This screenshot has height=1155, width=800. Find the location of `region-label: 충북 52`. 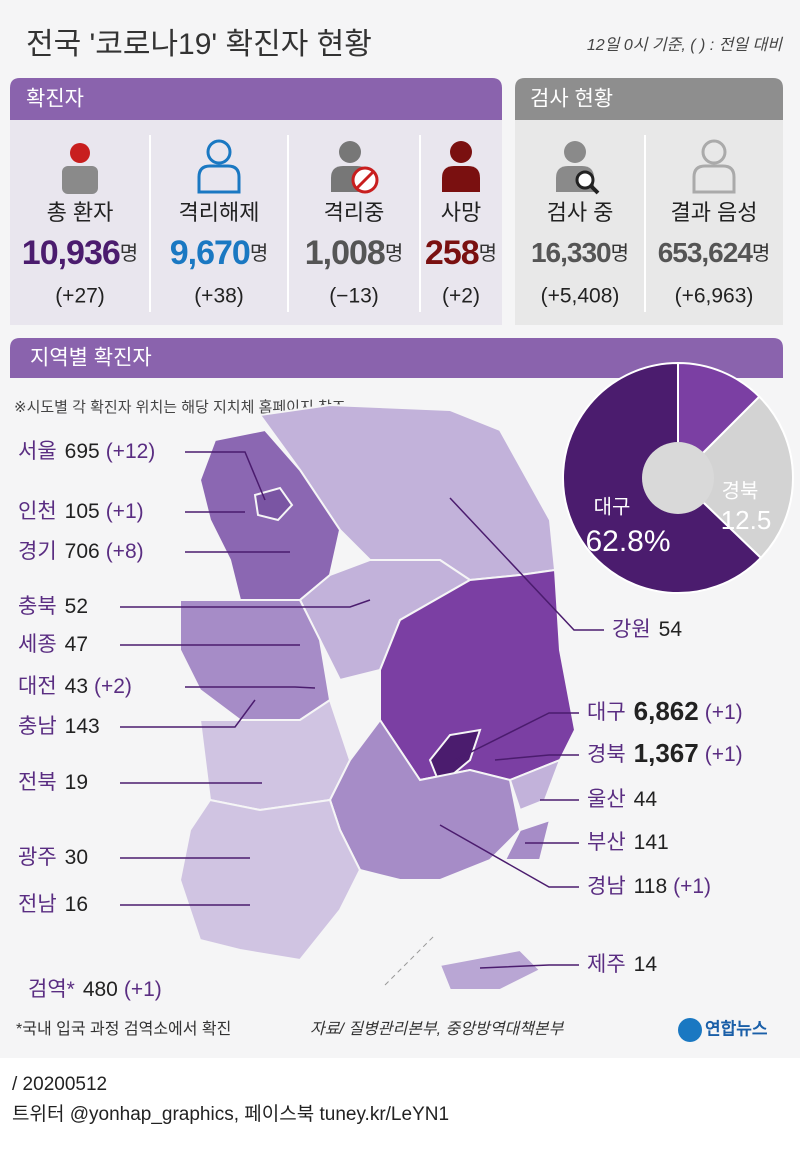

region-label: 충북 52 is located at coordinates (53, 606).